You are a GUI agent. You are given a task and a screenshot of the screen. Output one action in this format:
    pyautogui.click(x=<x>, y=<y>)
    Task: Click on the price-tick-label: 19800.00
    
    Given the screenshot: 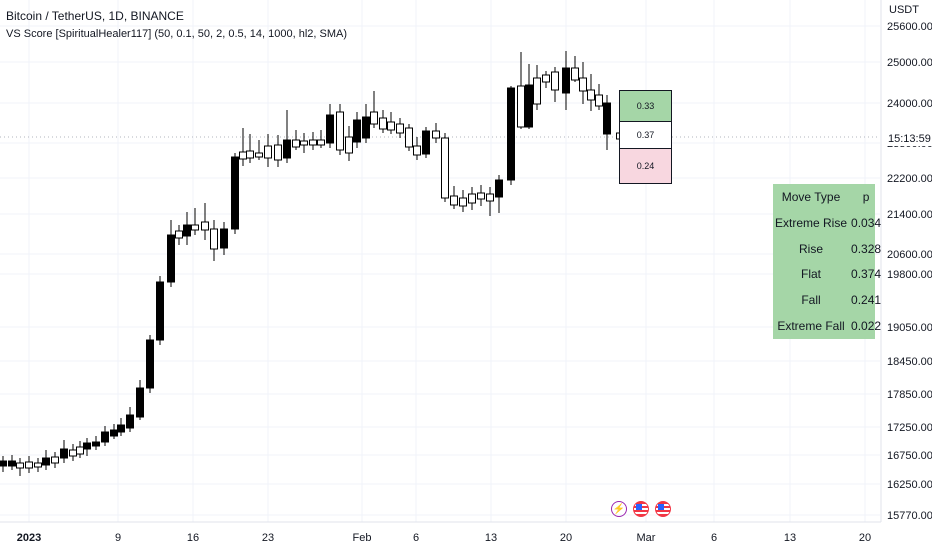 What is the action you would take?
    pyautogui.click(x=909, y=275)
    